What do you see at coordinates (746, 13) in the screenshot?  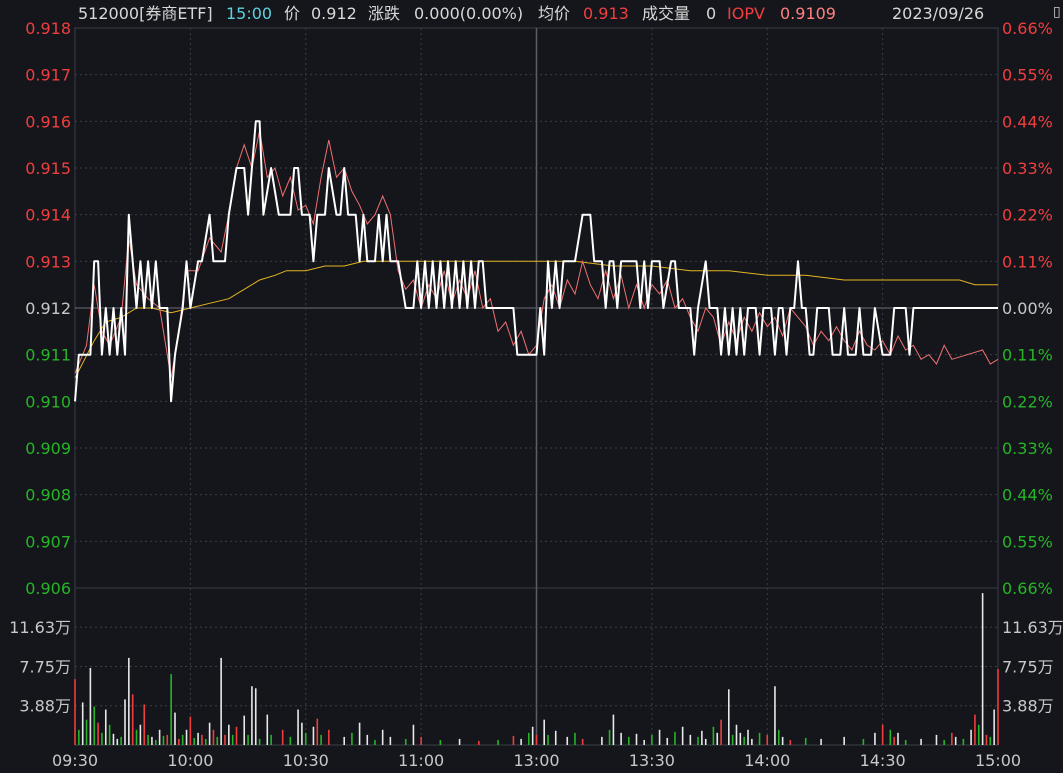 I see `iopv-label: IOPV` at bounding box center [746, 13].